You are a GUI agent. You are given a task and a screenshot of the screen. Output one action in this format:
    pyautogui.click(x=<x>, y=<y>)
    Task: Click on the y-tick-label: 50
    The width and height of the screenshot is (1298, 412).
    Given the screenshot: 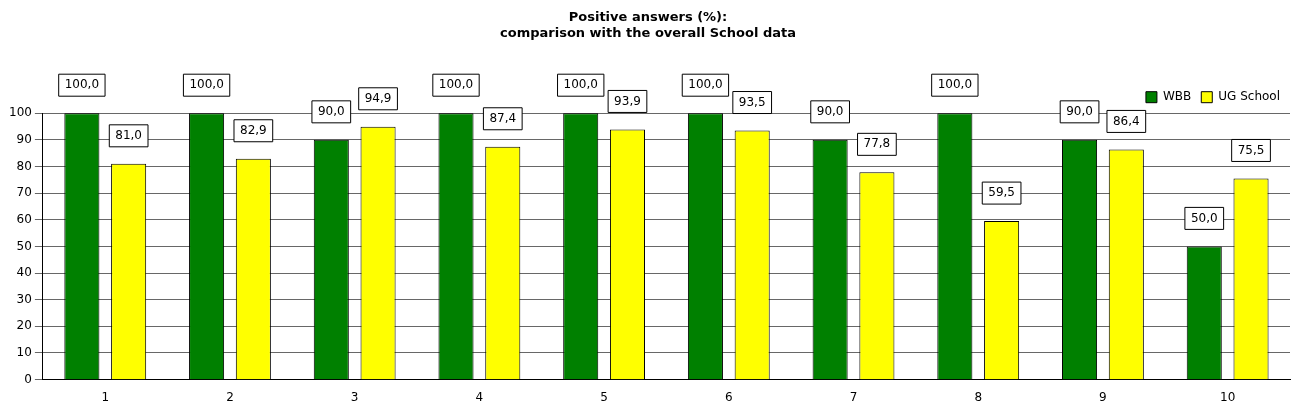 What is the action you would take?
    pyautogui.click(x=24, y=245)
    